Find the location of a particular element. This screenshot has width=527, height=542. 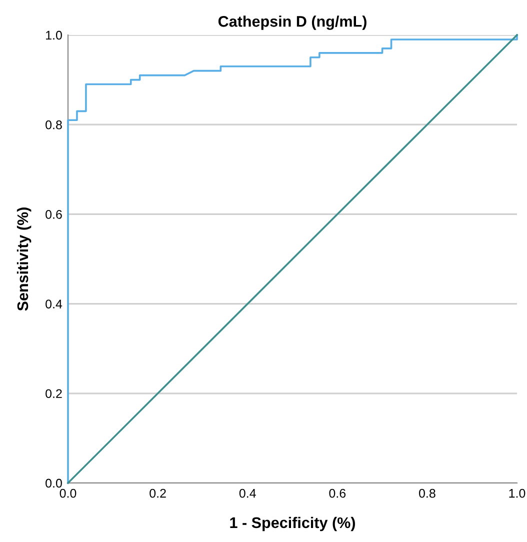

y-tick-label: 1.0 is located at coordinates (54, 35).